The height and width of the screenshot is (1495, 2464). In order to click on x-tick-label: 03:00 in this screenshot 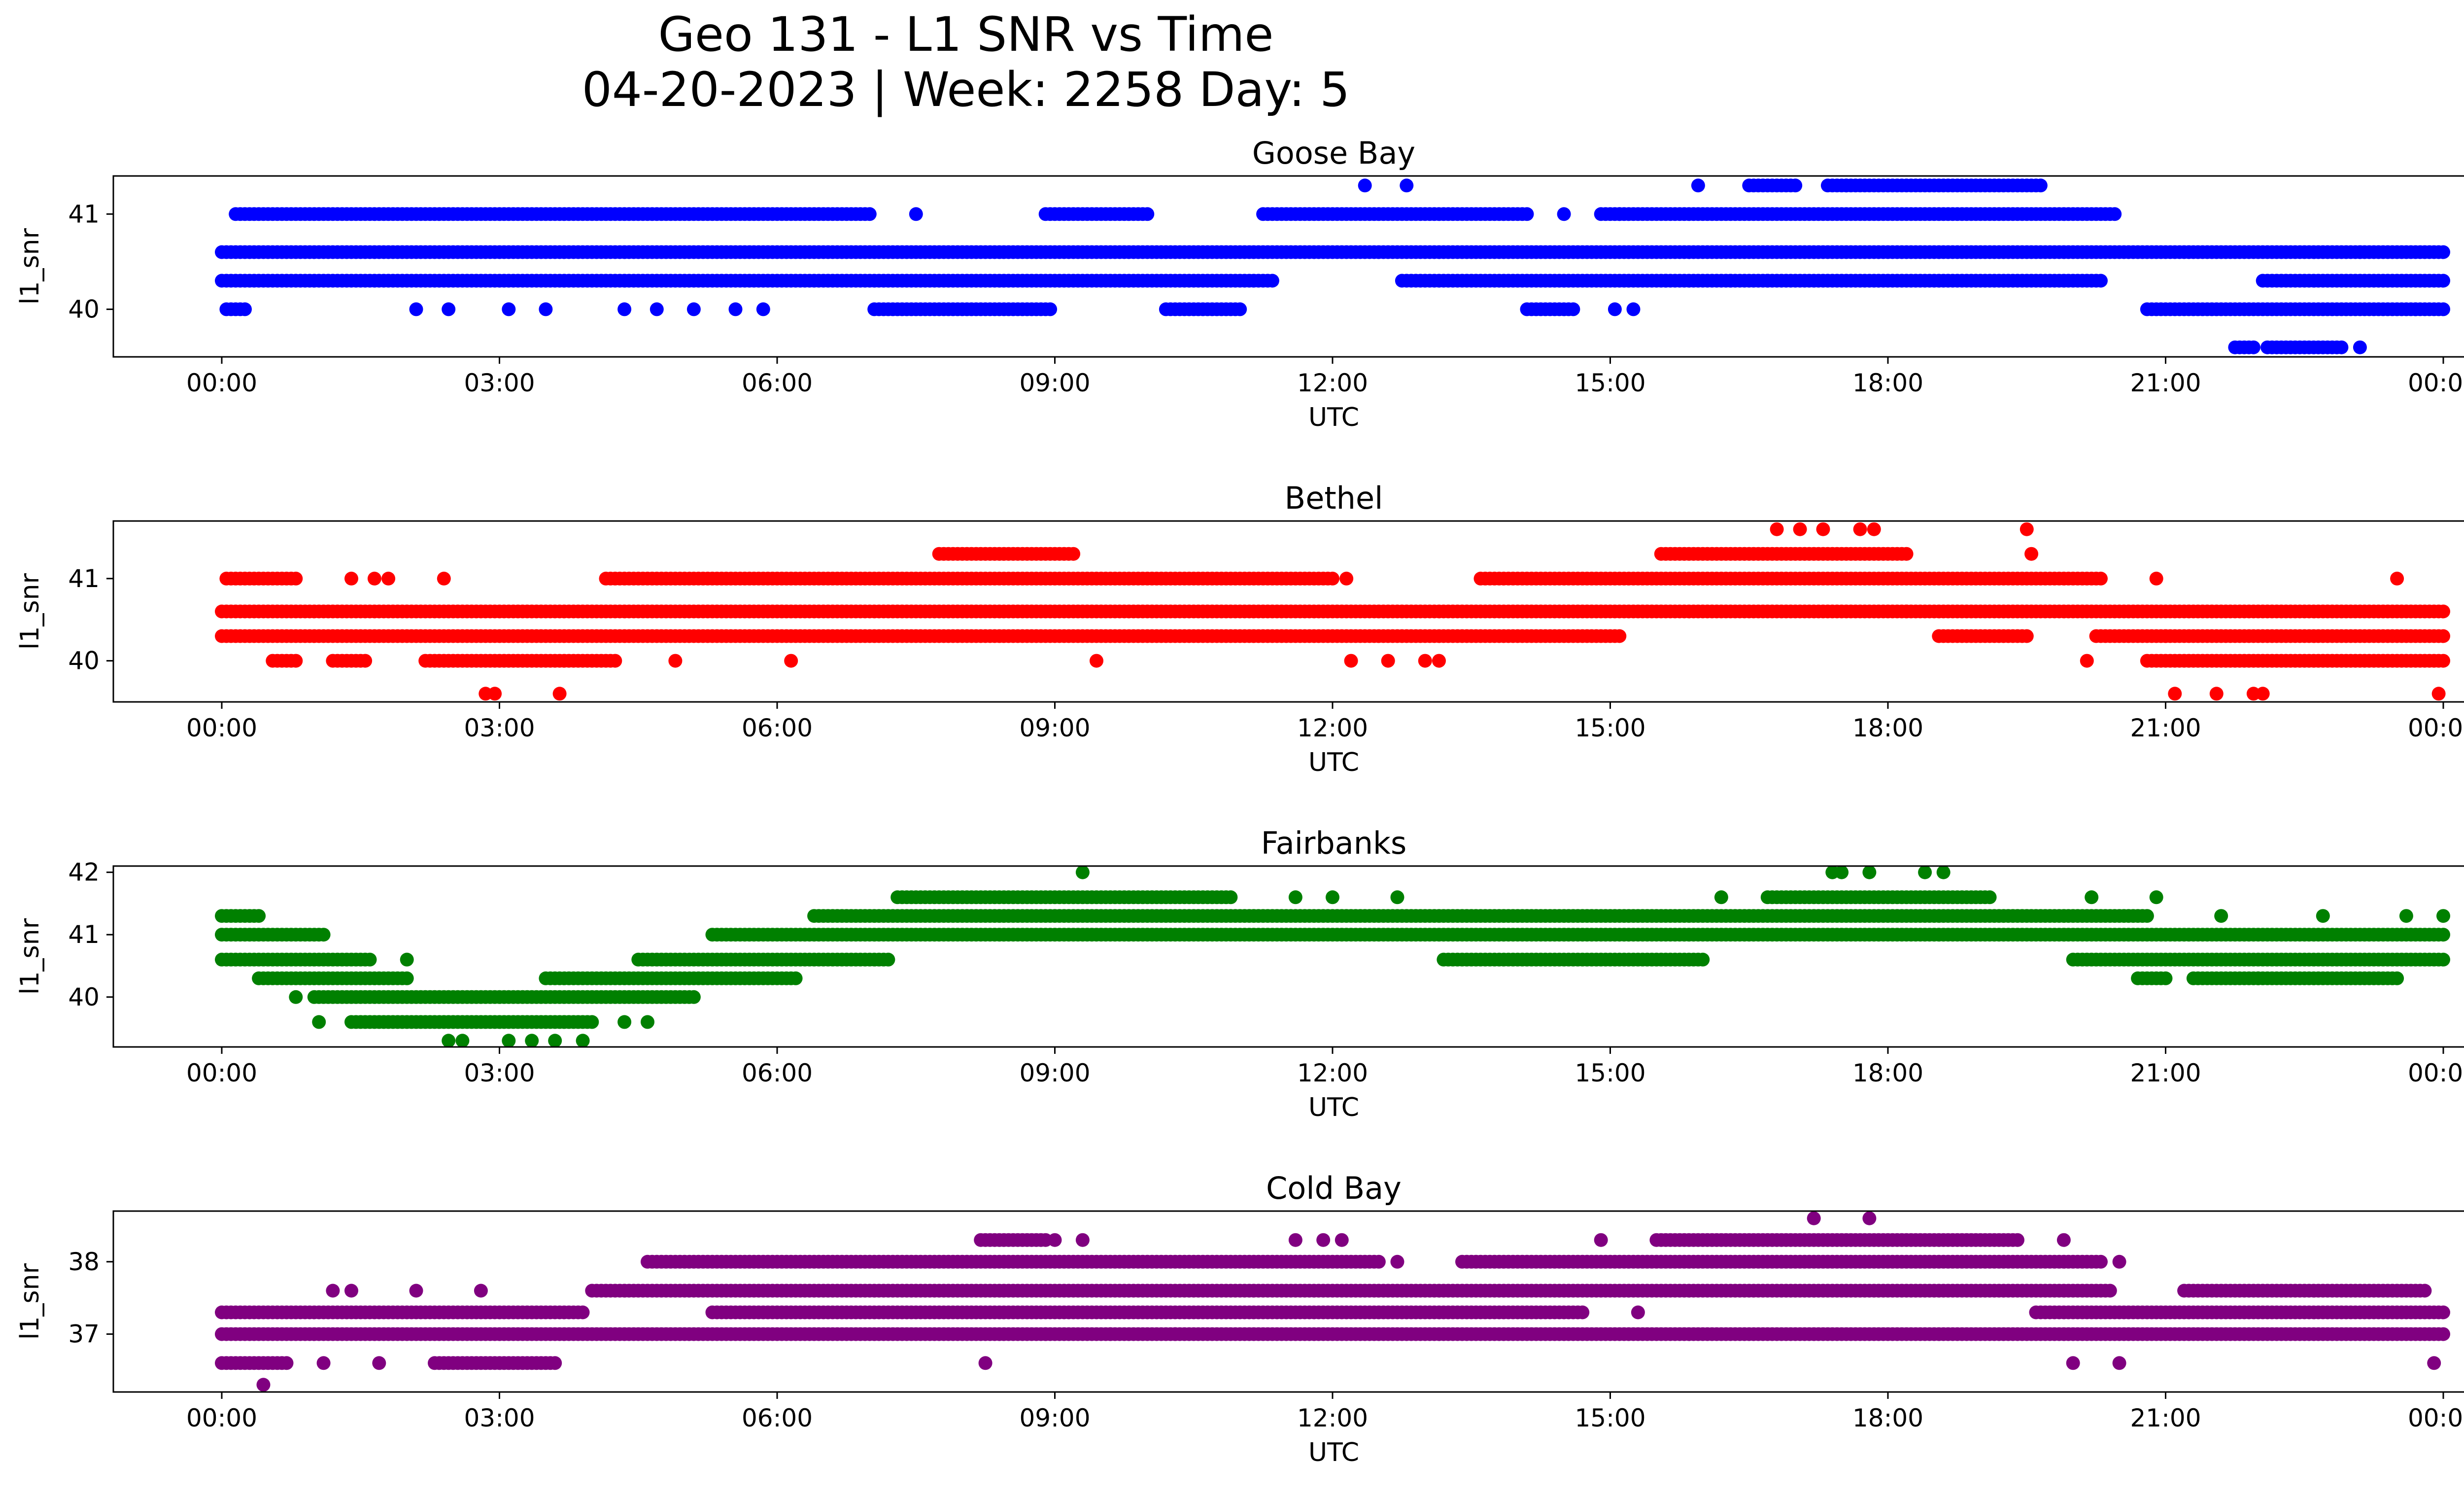, I will do `click(499, 1073)`.